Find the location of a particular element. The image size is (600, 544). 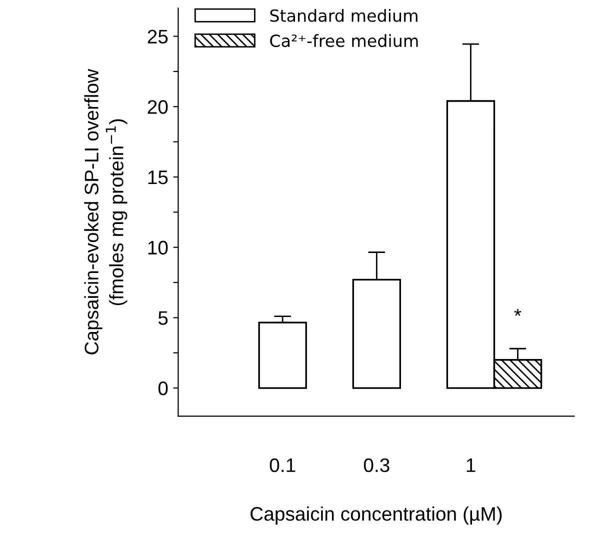

annotation: * is located at coordinates (518, 312).